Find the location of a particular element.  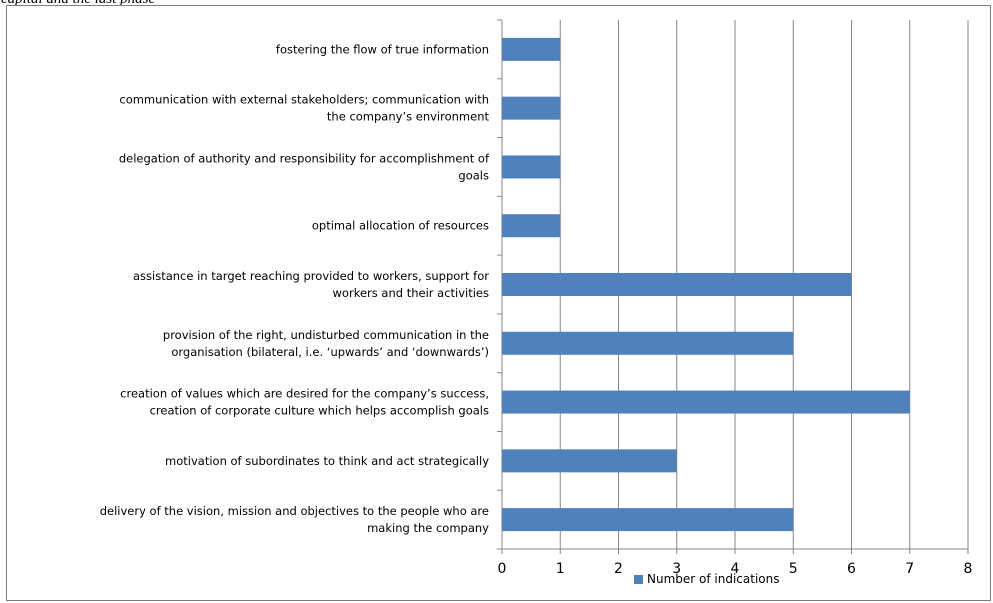

x-tick-label: 4 is located at coordinates (735, 569).